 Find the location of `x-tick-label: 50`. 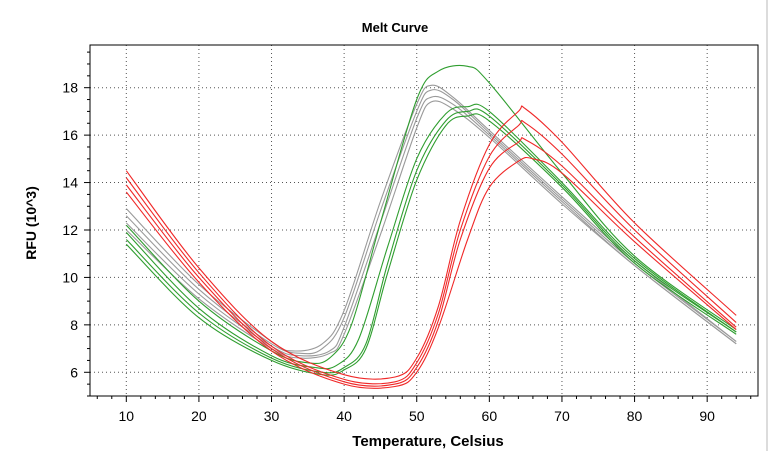

x-tick-label: 50 is located at coordinates (417, 416).